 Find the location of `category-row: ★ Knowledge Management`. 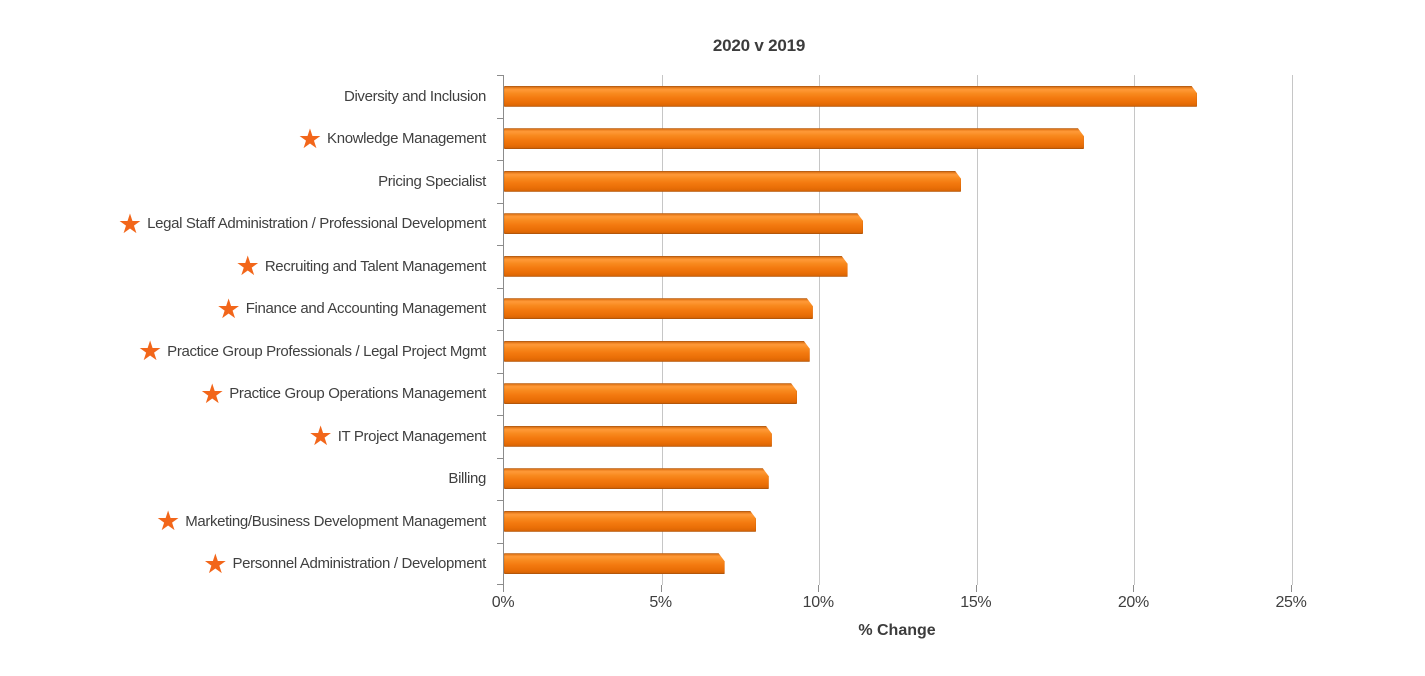

category-row: ★ Knowledge Management is located at coordinates (392, 139).